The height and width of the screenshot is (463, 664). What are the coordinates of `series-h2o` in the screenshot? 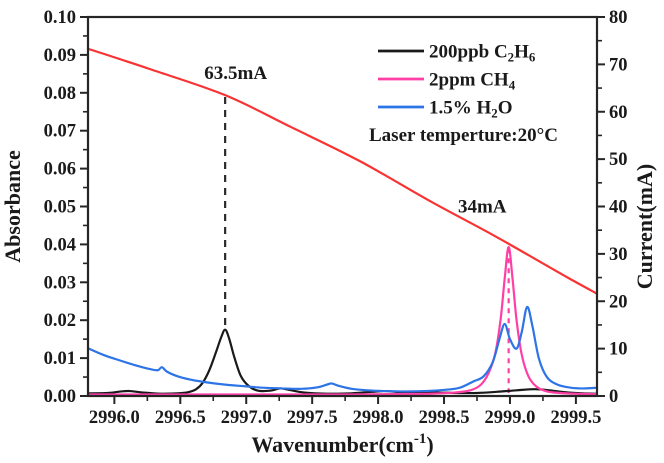 It's located at (342, 349).